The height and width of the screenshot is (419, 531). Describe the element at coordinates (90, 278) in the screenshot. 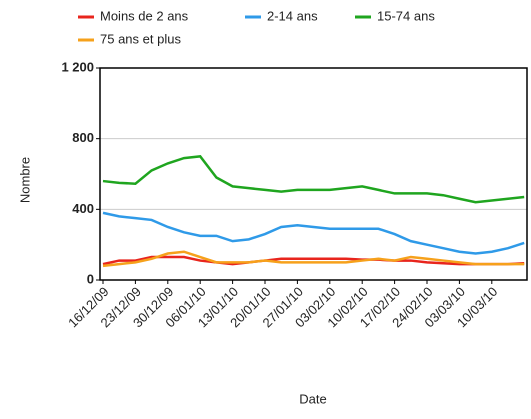

I see `y-tick-label: 0` at that location.